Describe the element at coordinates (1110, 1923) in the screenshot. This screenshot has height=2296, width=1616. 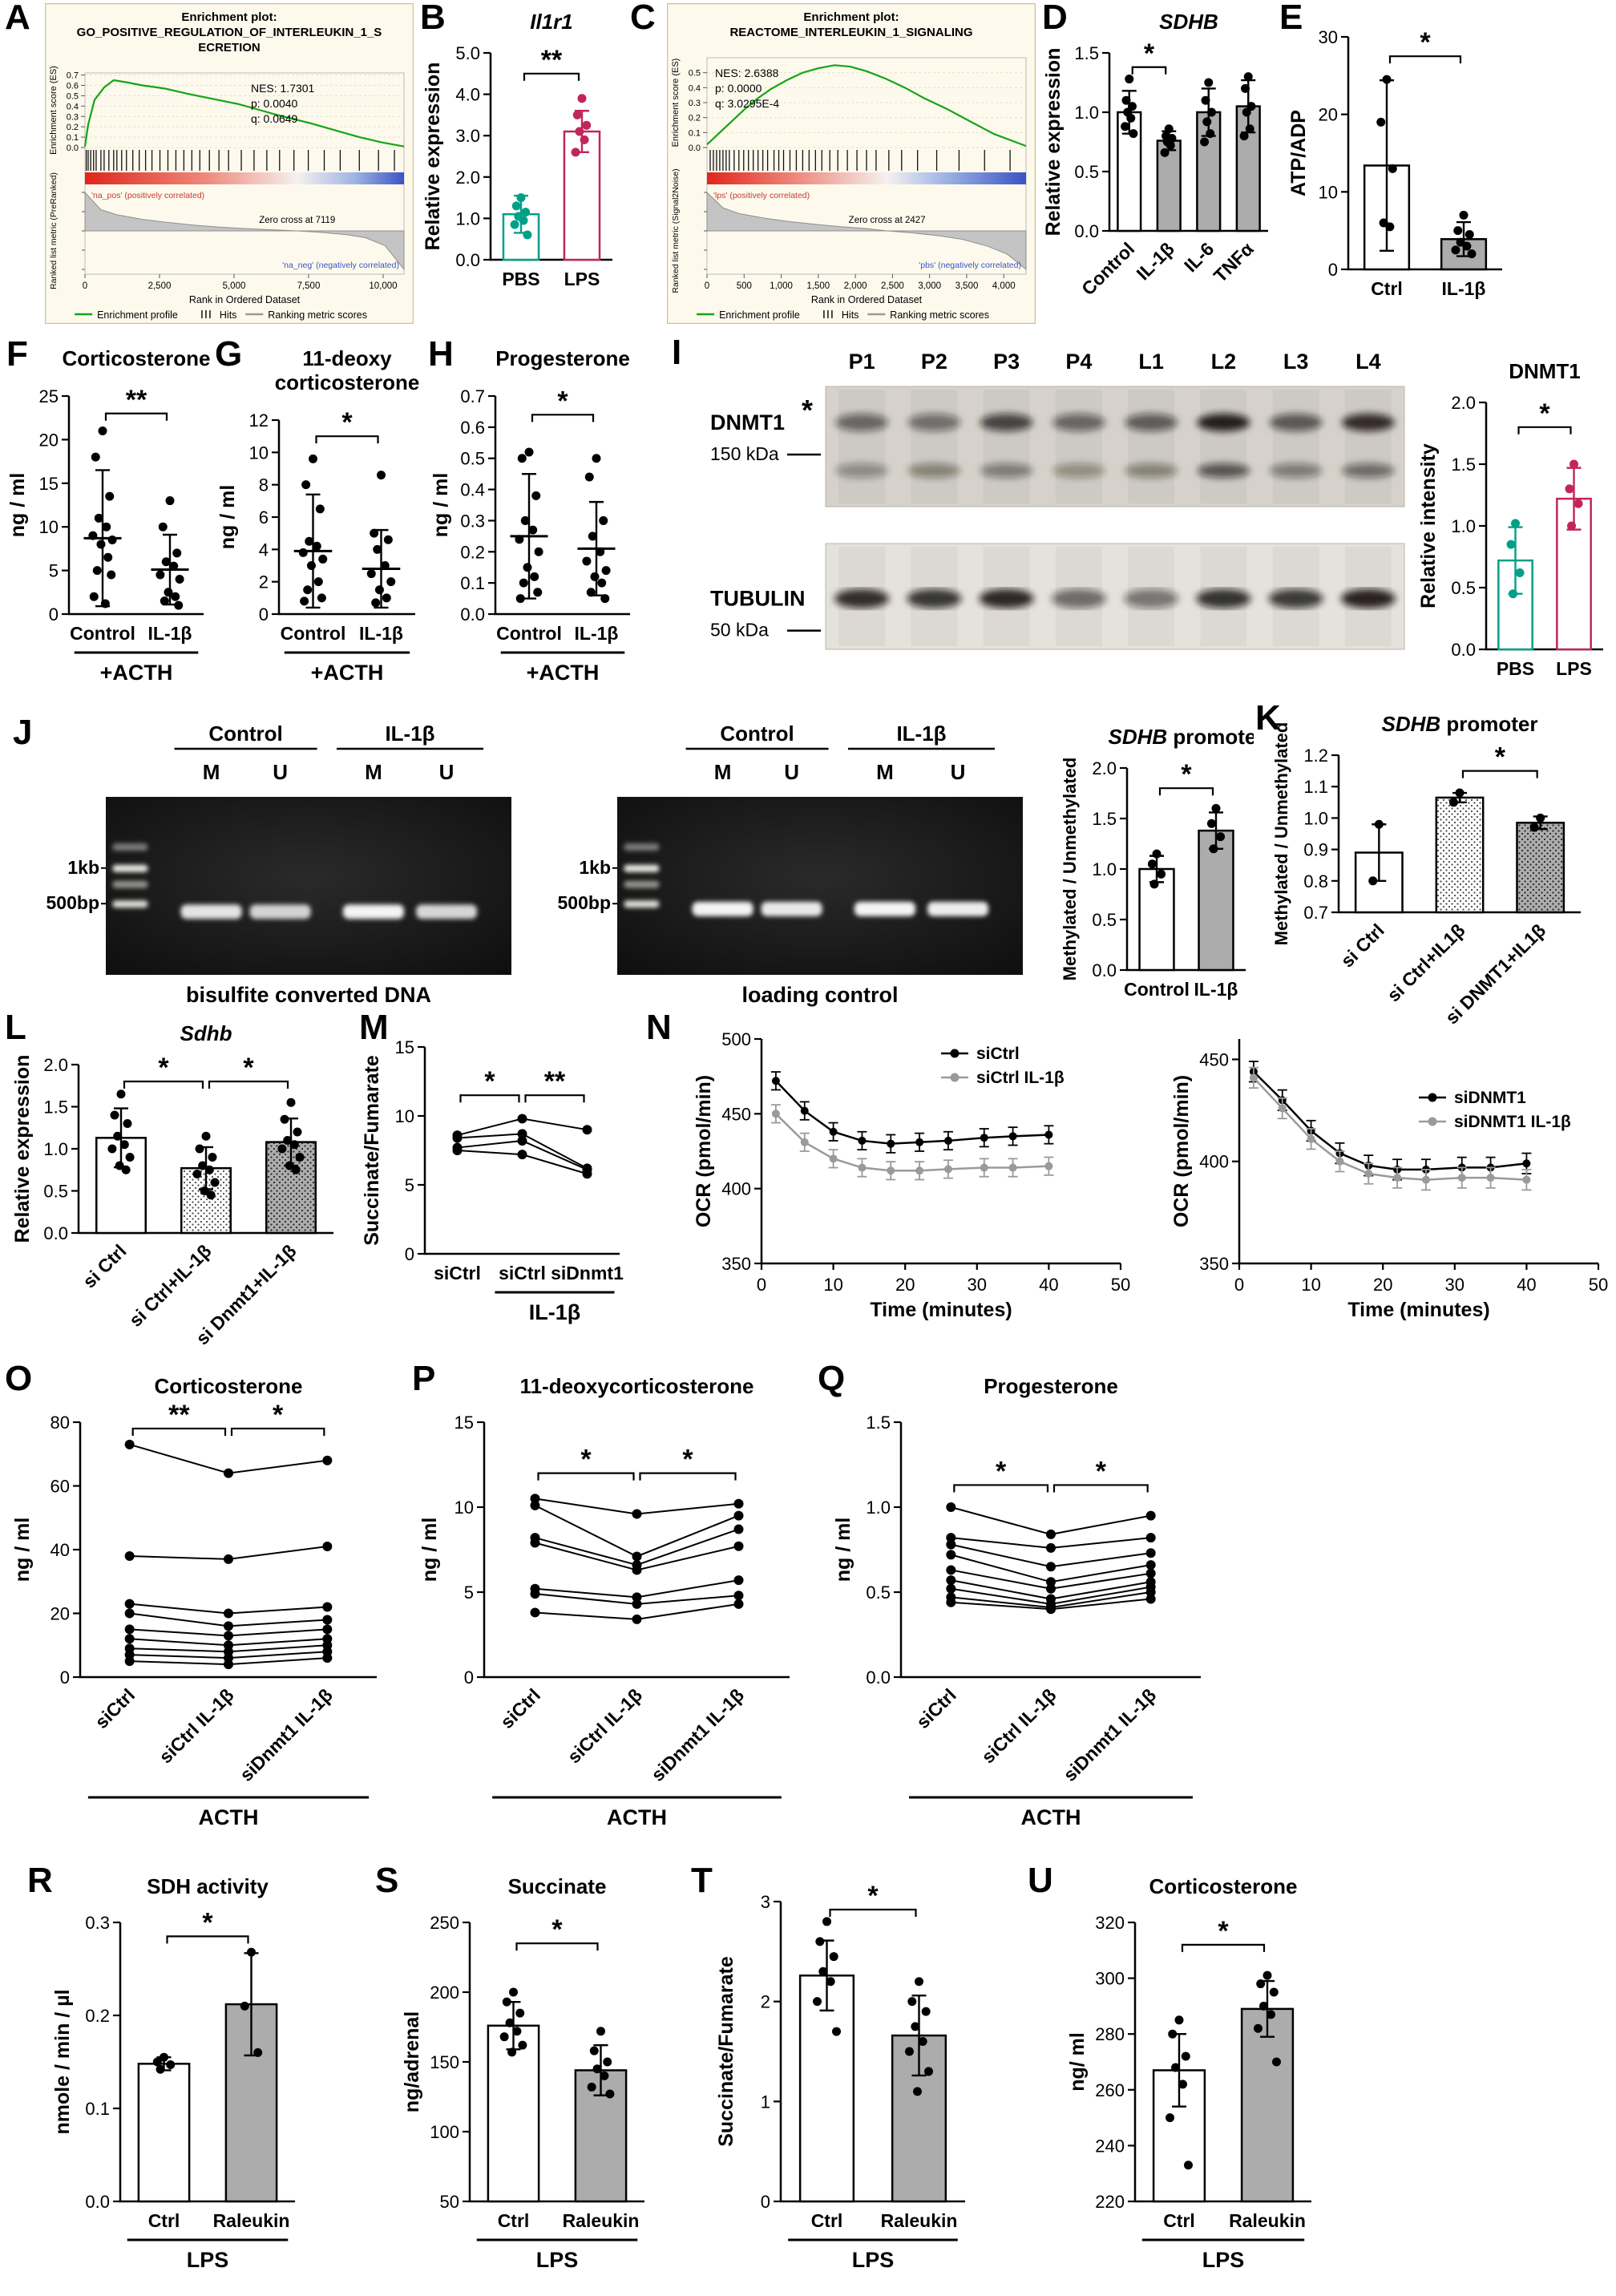
I see `svg-text: 320` at that location.